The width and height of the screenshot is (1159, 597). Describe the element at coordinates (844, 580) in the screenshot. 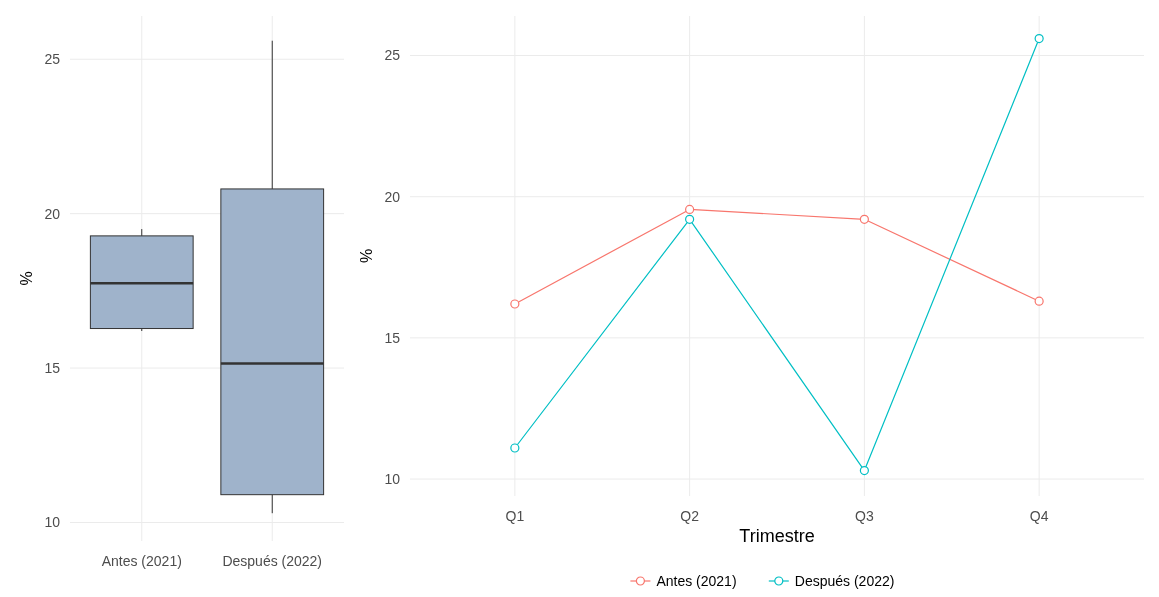

I see `legend-label: Después (2022)` at that location.